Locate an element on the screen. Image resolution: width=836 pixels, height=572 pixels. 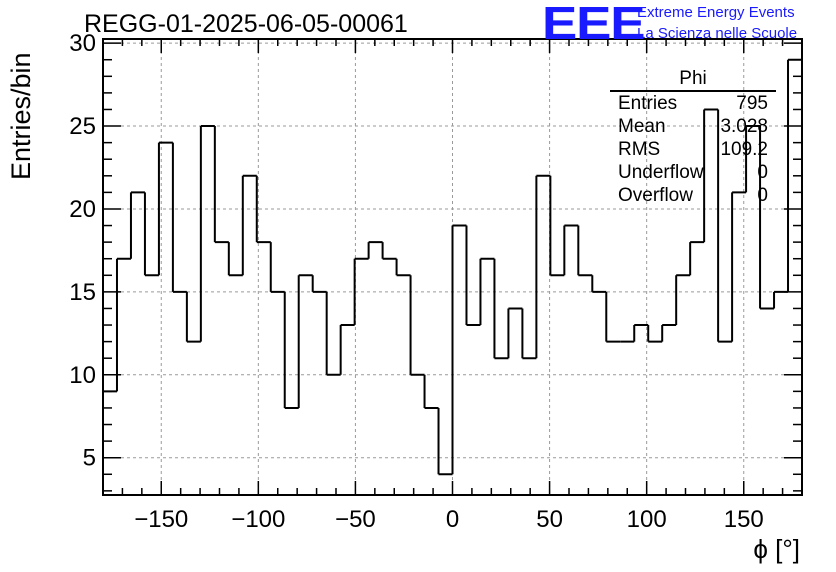
y-tick-label: 30 is located at coordinates (82, 43).